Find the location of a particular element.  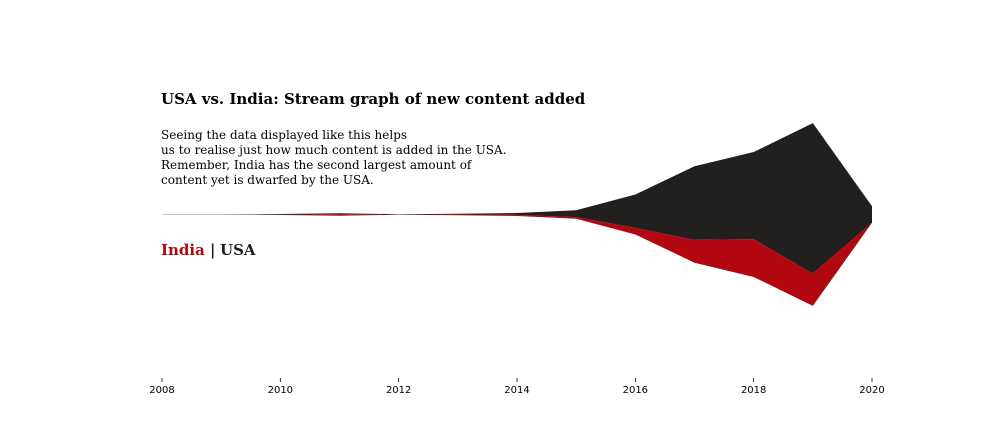

x-tick-label-2016: 2016 is located at coordinates (635, 390).